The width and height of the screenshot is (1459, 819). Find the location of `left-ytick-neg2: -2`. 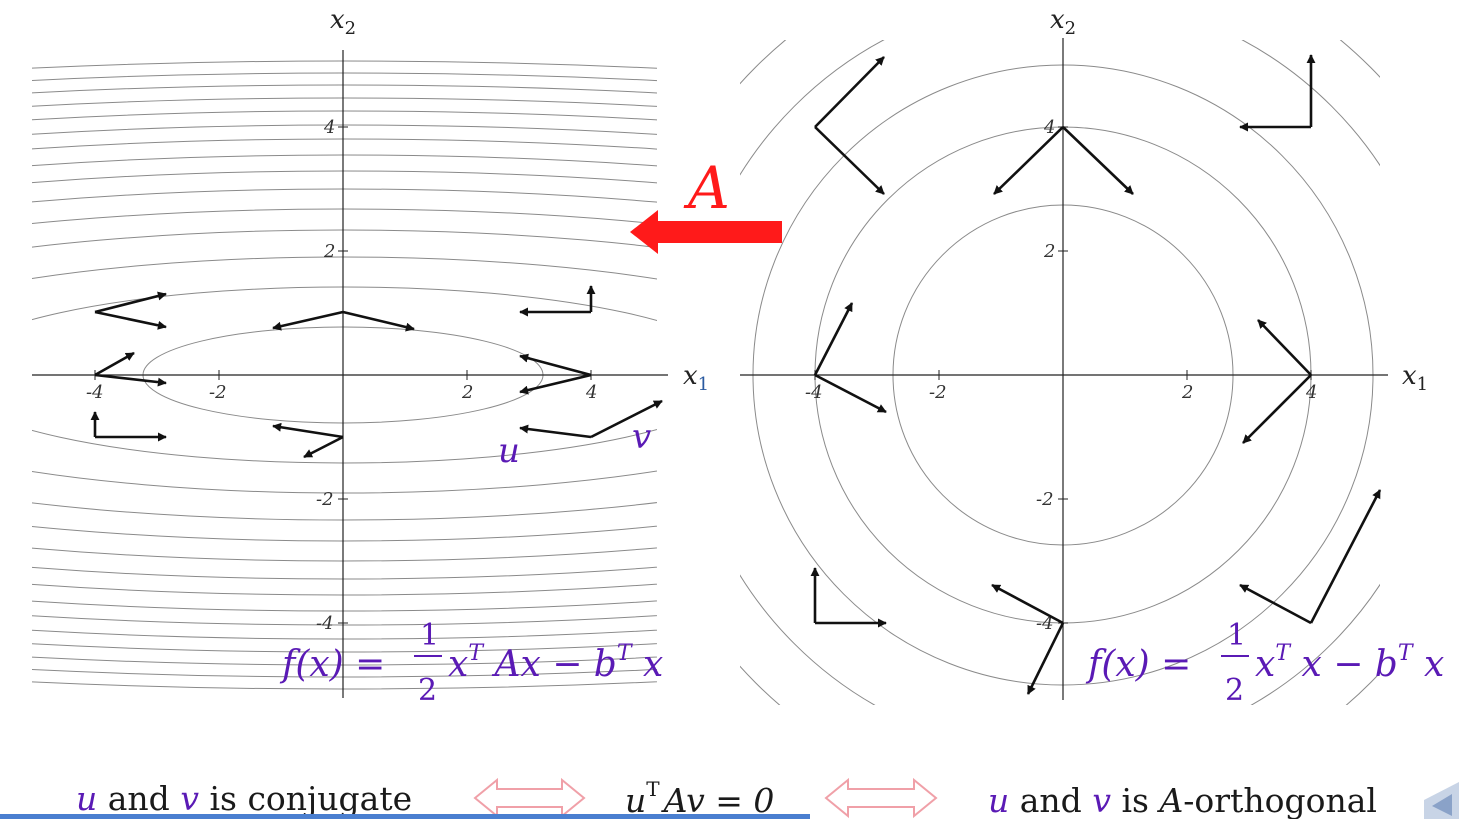

left-ytick-neg2: -2 is located at coordinates (325, 499).